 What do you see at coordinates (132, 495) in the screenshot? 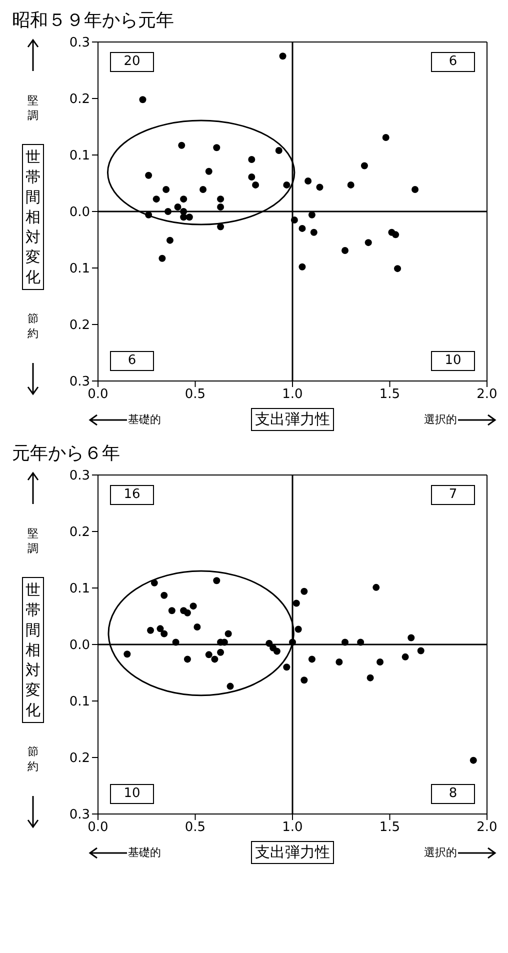
I see `annotation: 16` at bounding box center [132, 495].